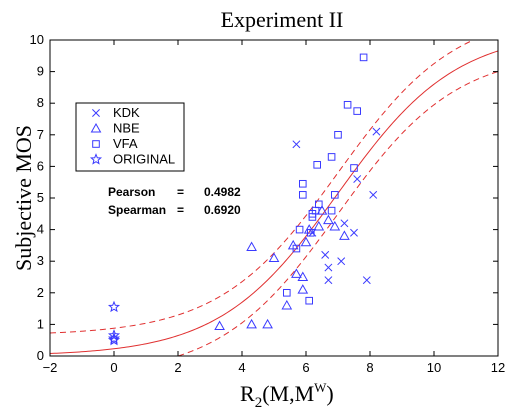 This screenshot has width=520, height=419. What do you see at coordinates (247, 393) in the screenshot?
I see `x-axis-label-main: R` at bounding box center [247, 393].